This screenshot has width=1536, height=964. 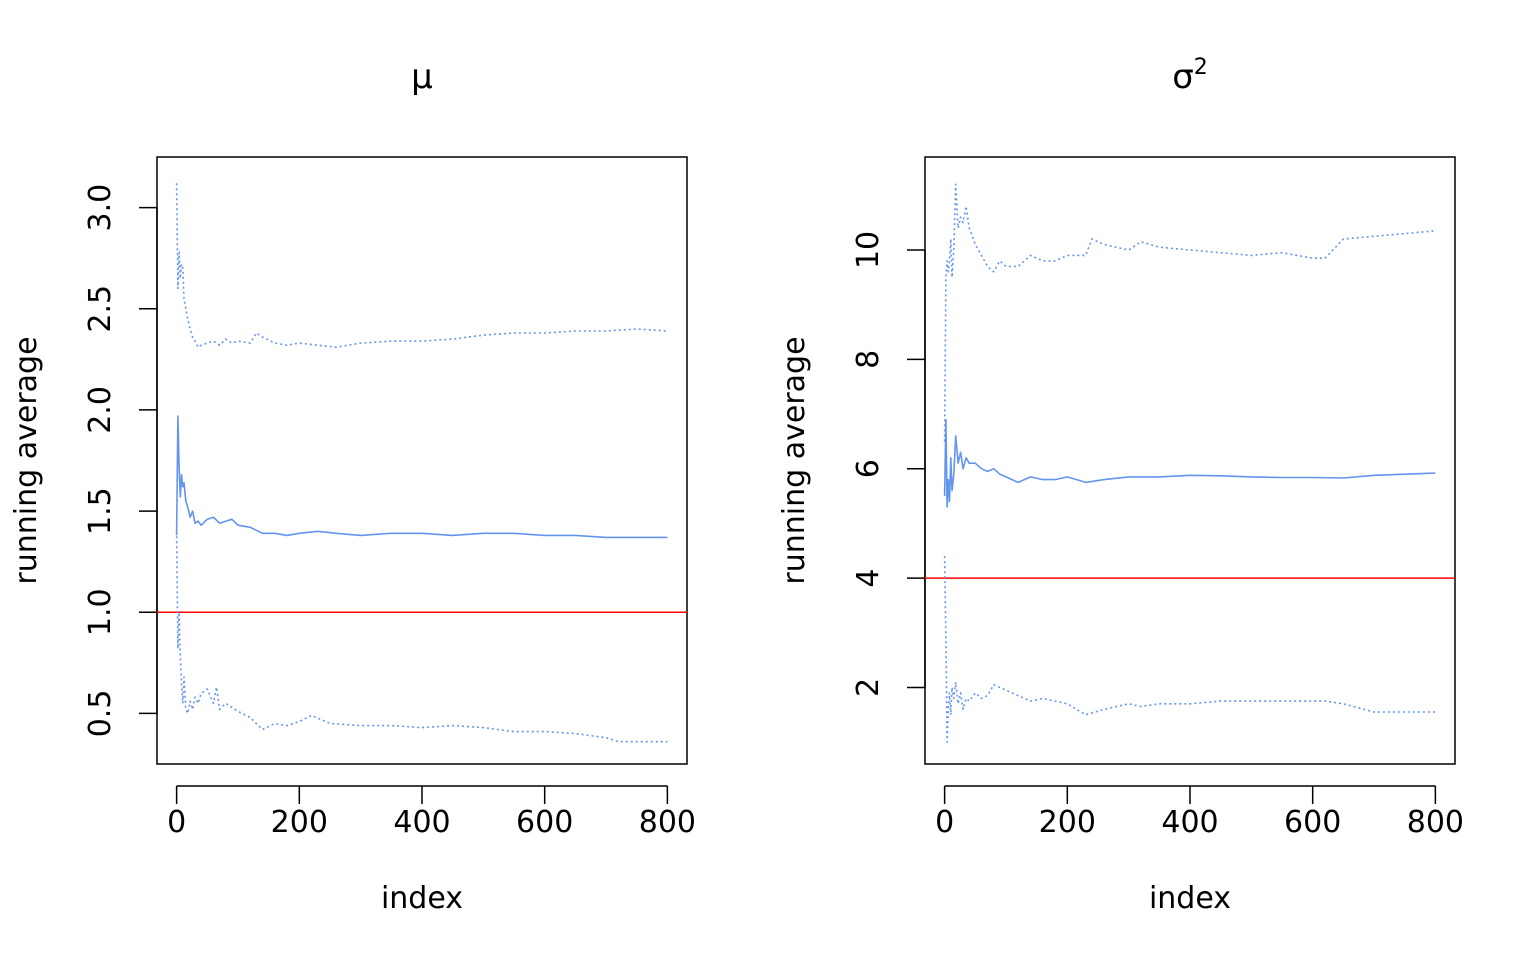 I want to click on y-tick-label: 0.5, so click(x=100, y=714).